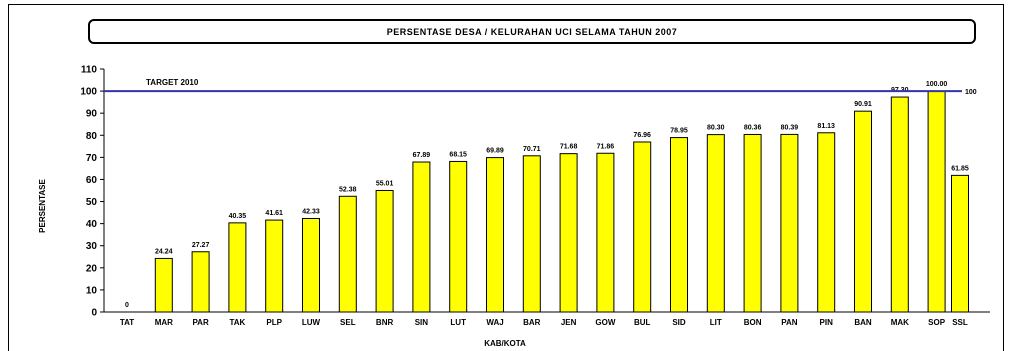  Describe the element at coordinates (237, 267) in the screenshot. I see `bar-tak` at that location.